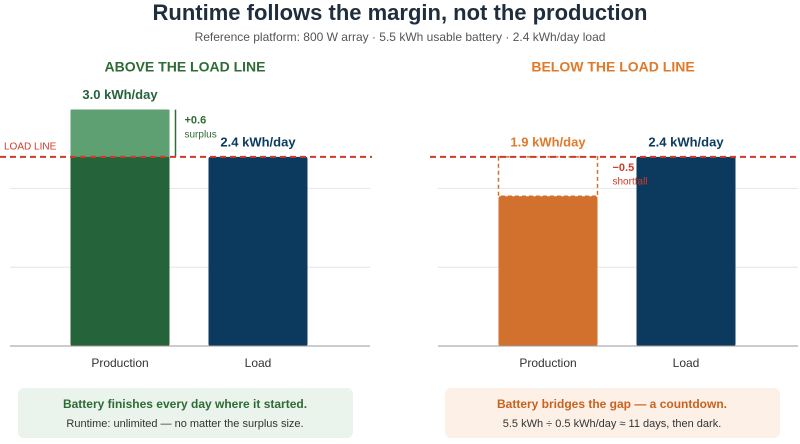 The image size is (800, 444). I want to click on load-line-label: LOAD LINE, so click(30, 147).